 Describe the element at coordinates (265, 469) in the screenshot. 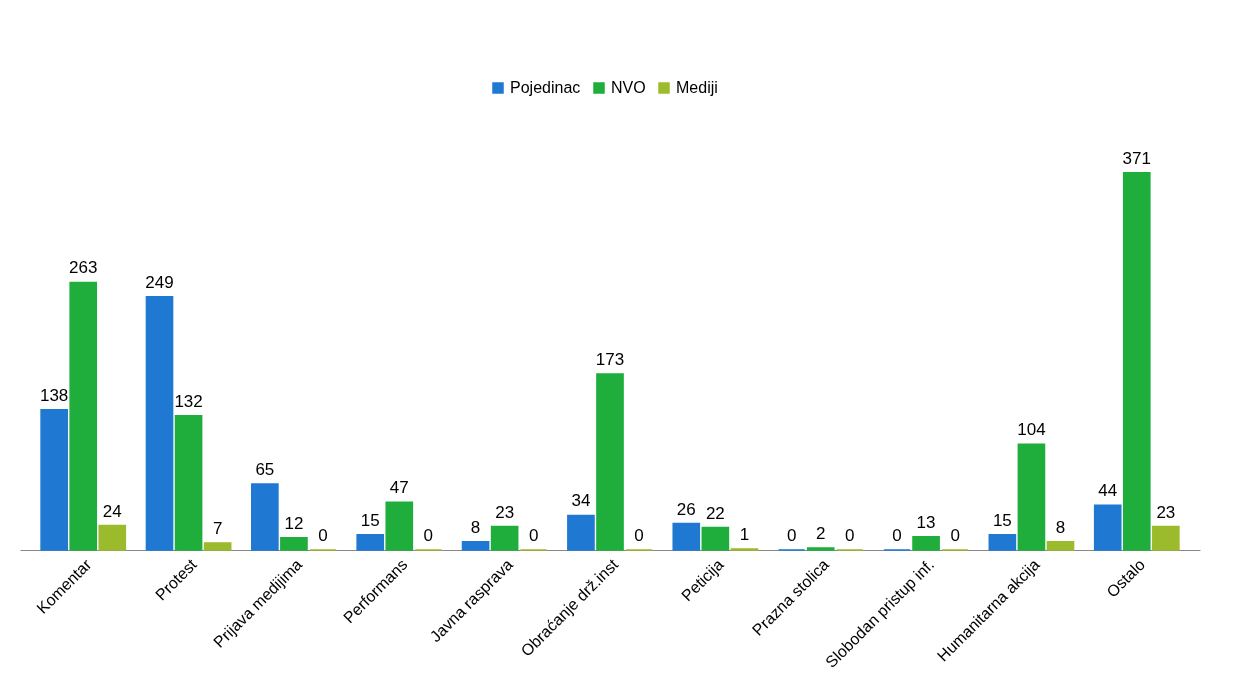

I see `data-label: 65` at that location.